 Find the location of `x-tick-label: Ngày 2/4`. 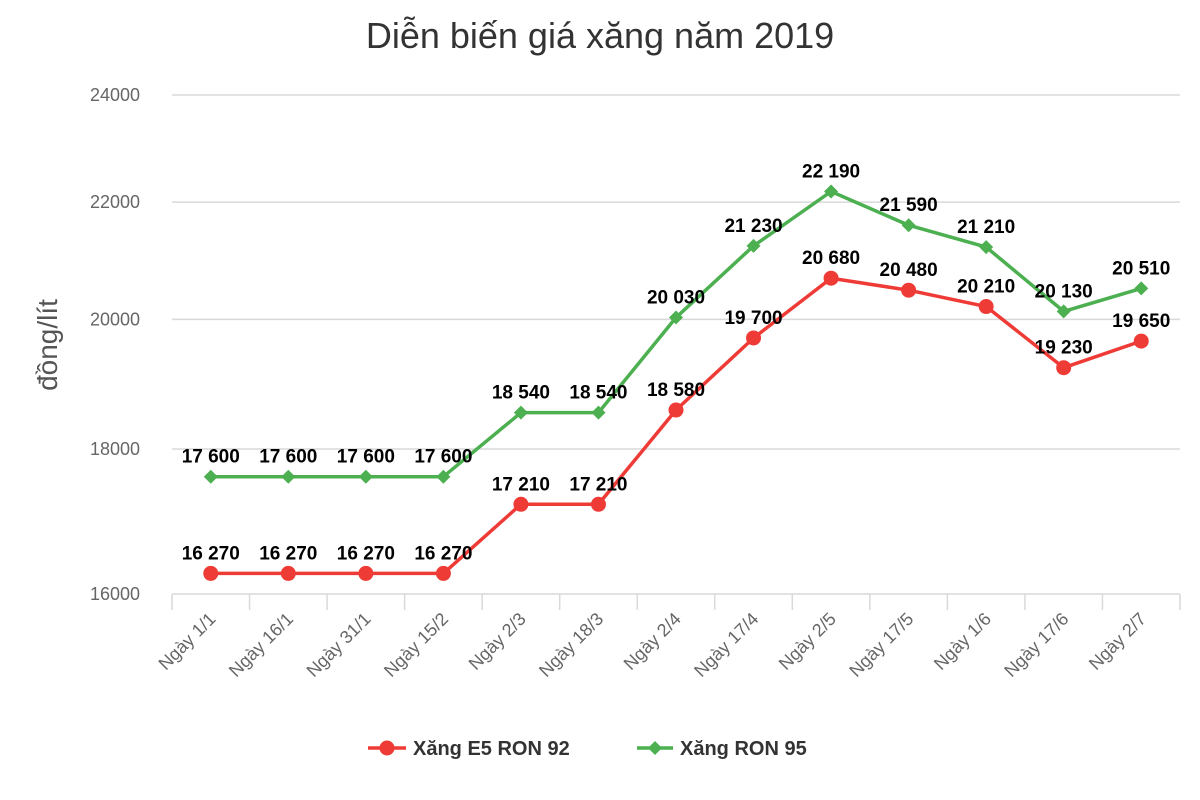

x-tick-label: Ngày 2/4 is located at coordinates (652, 641).